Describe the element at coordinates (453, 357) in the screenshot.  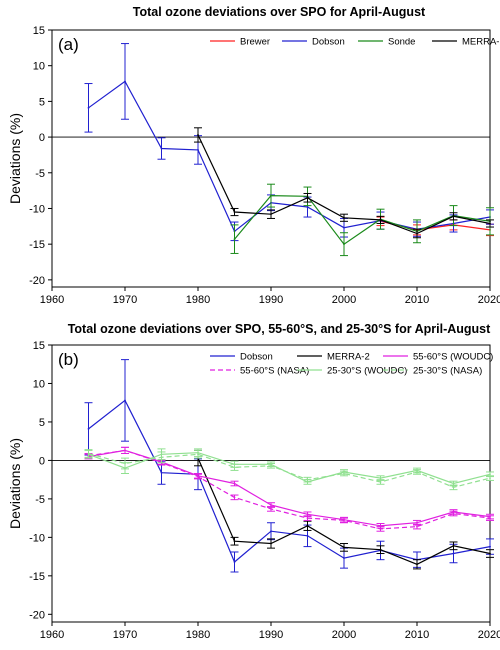
I see `legend-label: 55-60°S (WOUDC)` at that location.